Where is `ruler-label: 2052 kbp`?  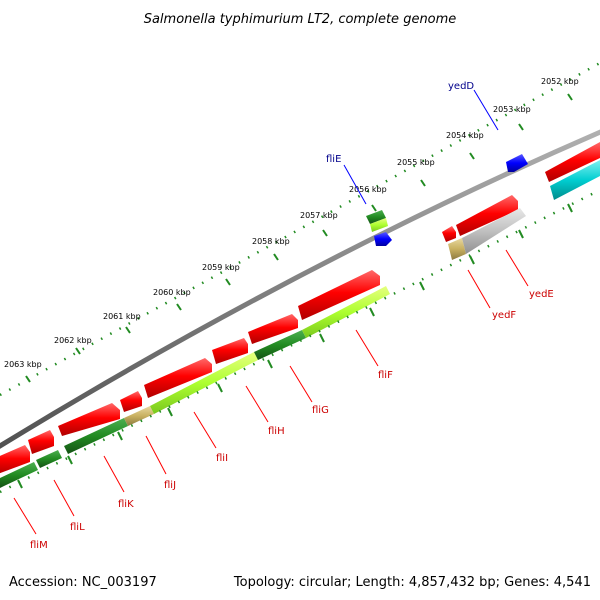
ruler-label: 2052 kbp is located at coordinates (560, 81).